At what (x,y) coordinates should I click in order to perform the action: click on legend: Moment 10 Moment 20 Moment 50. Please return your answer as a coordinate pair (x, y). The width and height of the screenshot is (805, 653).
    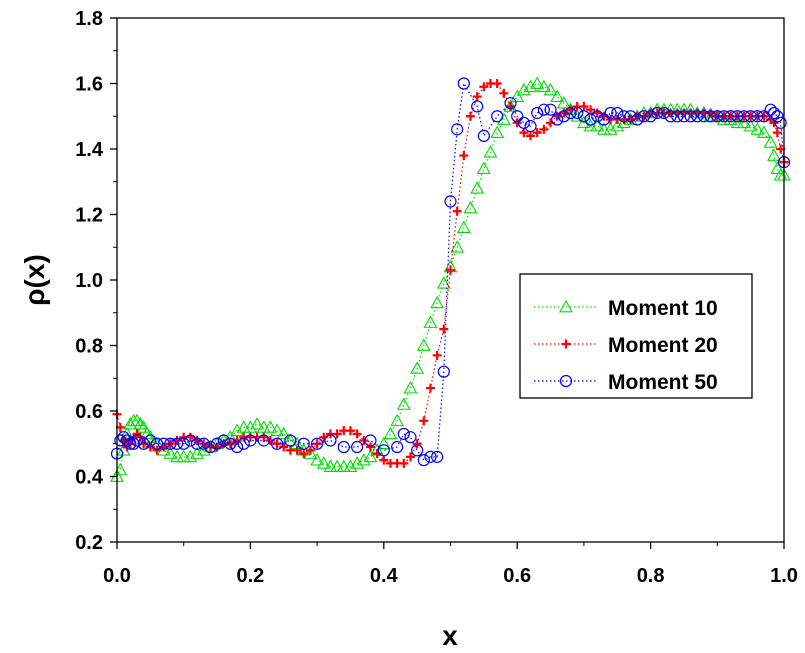
    Looking at the image, I should click on (636, 336).